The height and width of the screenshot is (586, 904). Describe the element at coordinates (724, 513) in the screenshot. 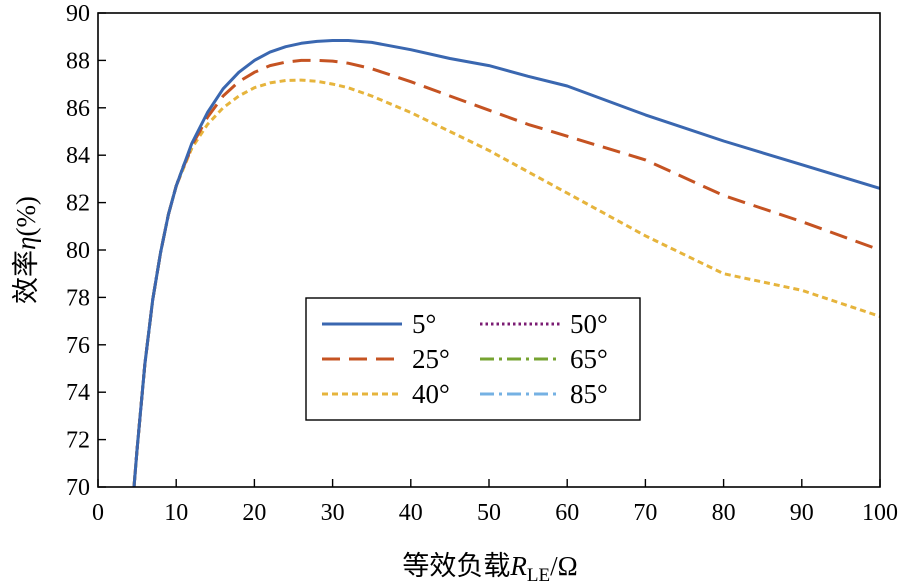

I see `x-tick-label: 80` at that location.